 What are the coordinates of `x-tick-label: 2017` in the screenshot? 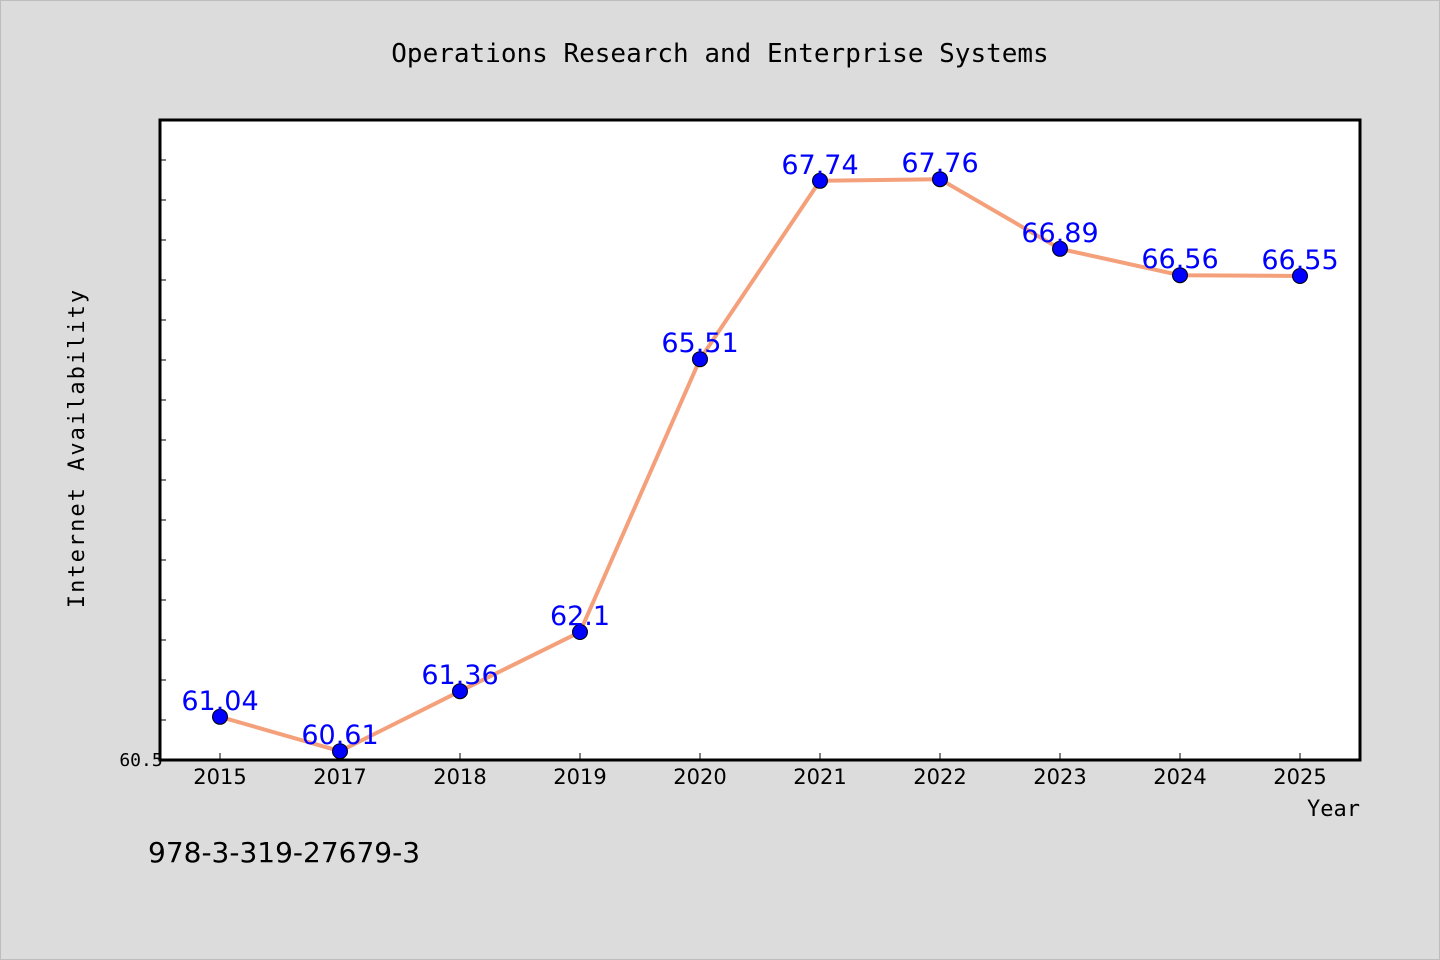 It's located at (339, 777).